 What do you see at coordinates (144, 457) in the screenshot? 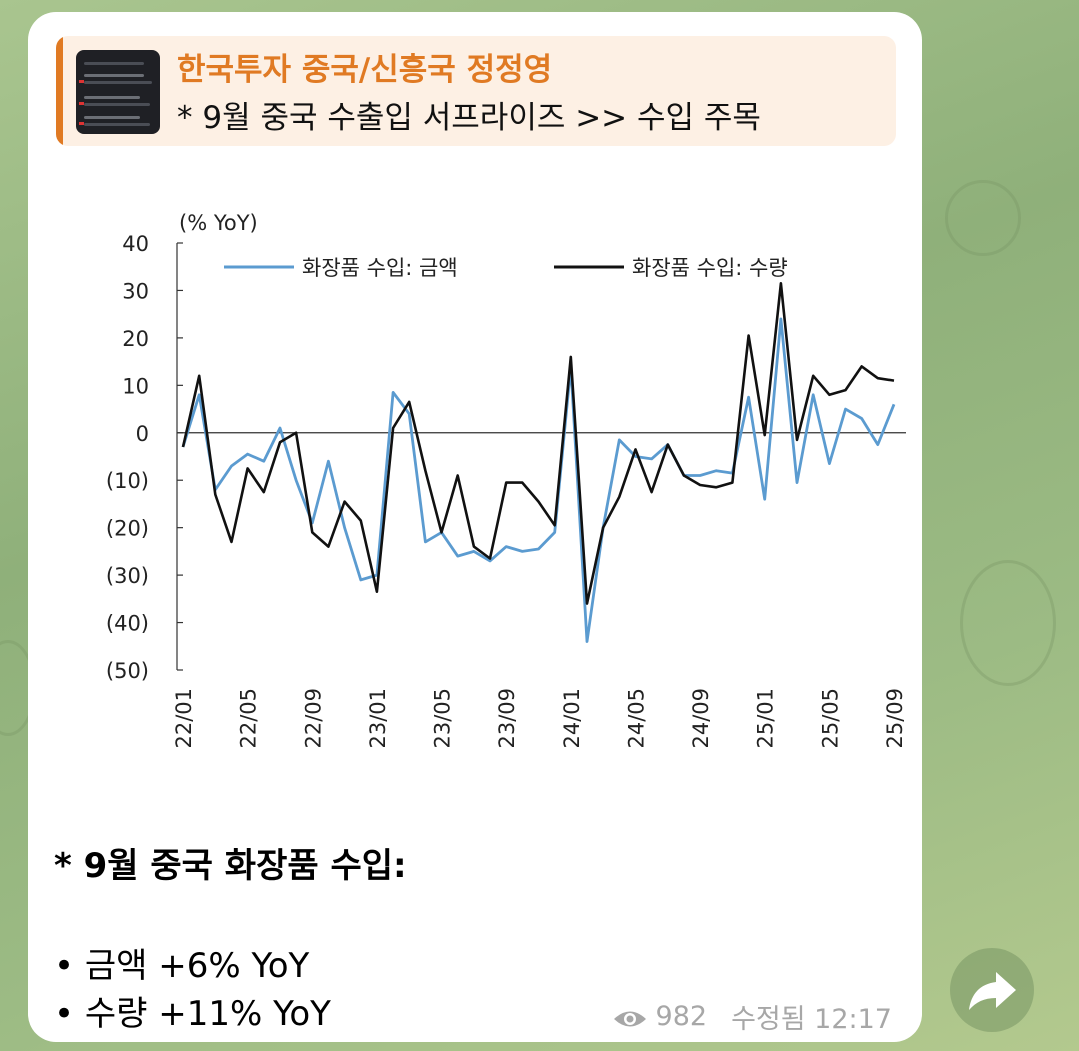
I see `y-axis: 40 30 20 10 0 (10) (20) (30) (40) (50)` at bounding box center [144, 457].